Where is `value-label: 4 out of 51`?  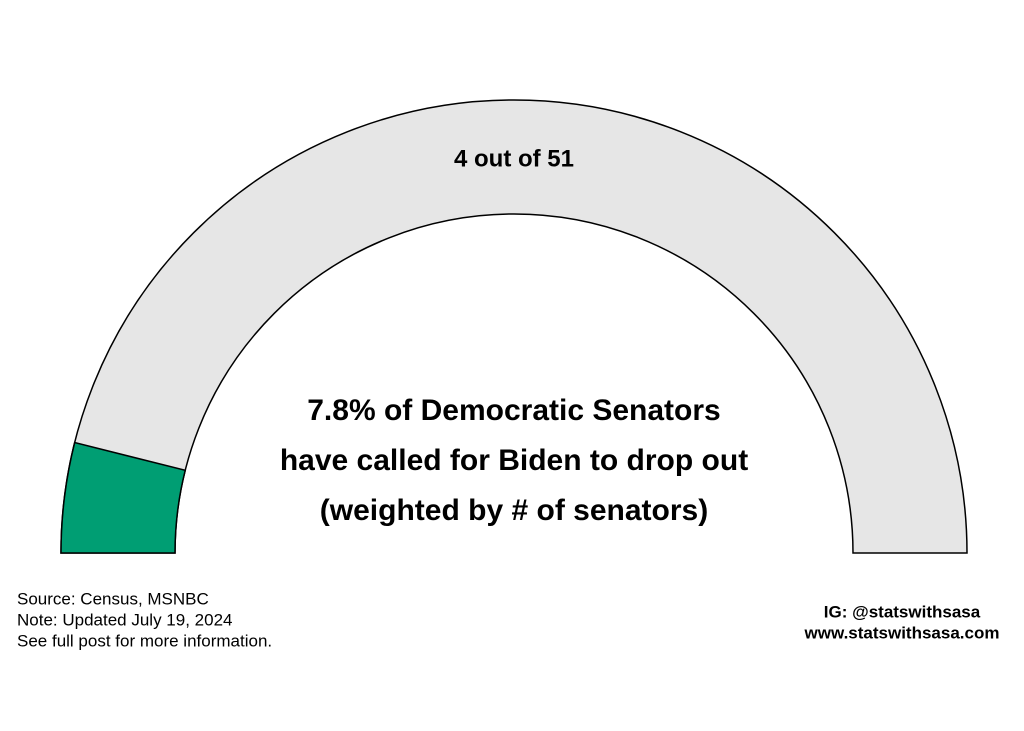 value-label: 4 out of 51 is located at coordinates (514, 158).